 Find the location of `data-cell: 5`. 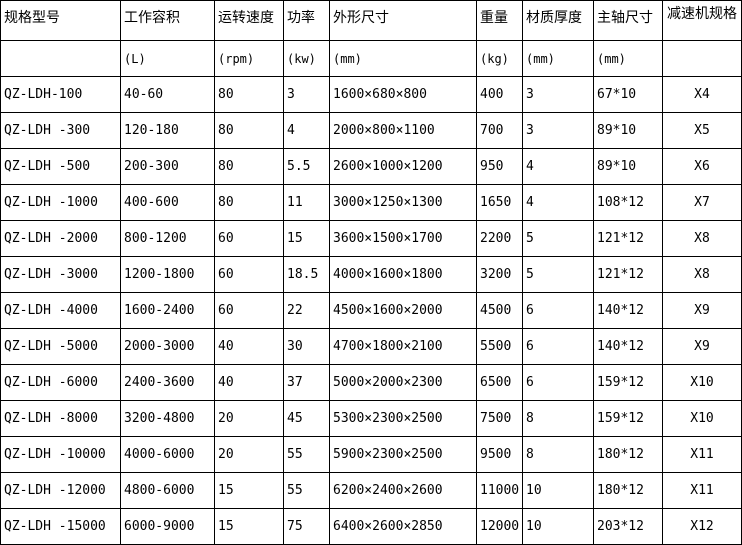

data-cell: 5 is located at coordinates (558, 274).